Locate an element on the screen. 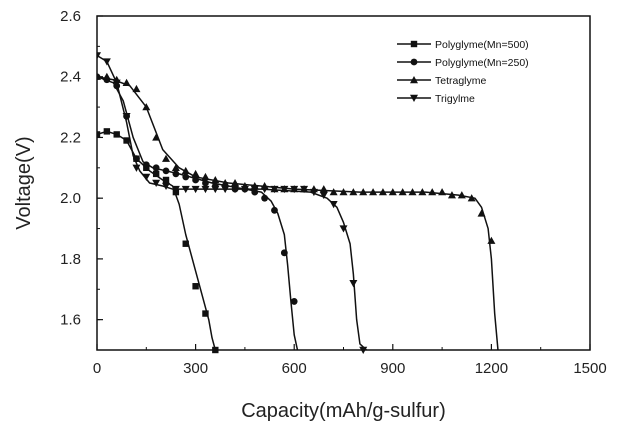 The image size is (631, 427). legend-label: Tetraglyme is located at coordinates (461, 81).